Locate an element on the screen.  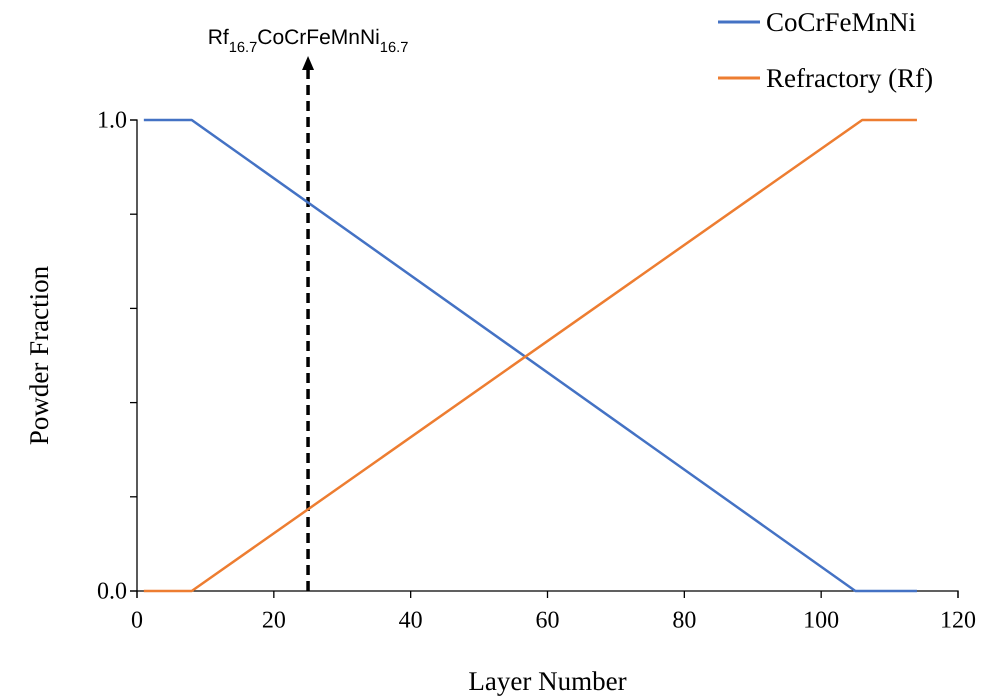
ref-line-label: Rf$_{16.7}$CoCrFeMnNi$_{16.7}$ is located at coordinates (308, 41).